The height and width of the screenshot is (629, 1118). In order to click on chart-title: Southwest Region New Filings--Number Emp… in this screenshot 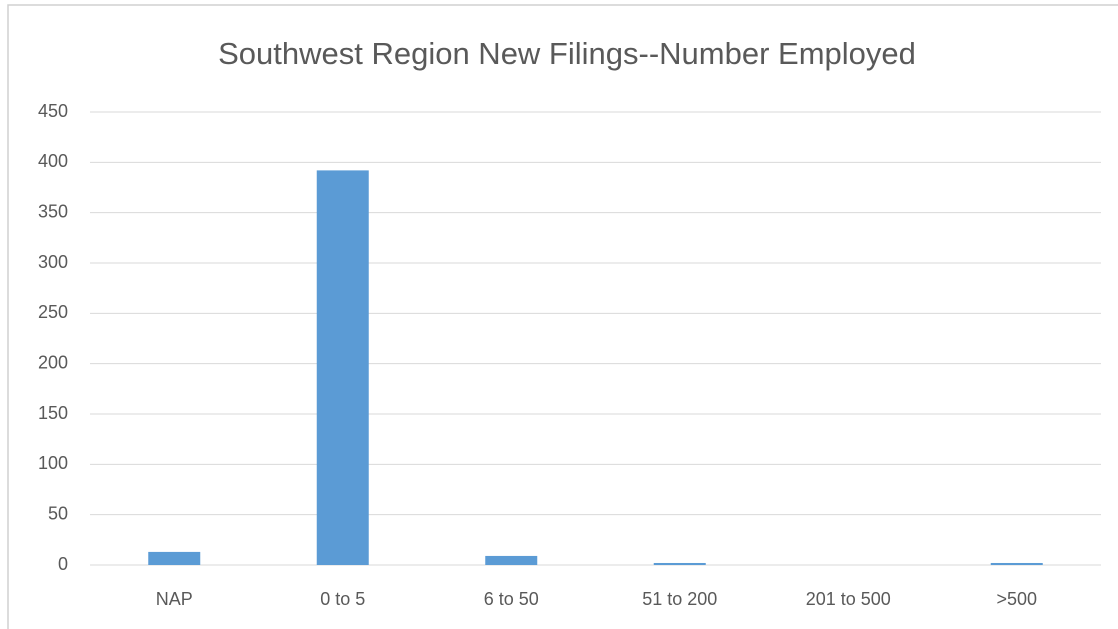, I will do `click(567, 53)`.